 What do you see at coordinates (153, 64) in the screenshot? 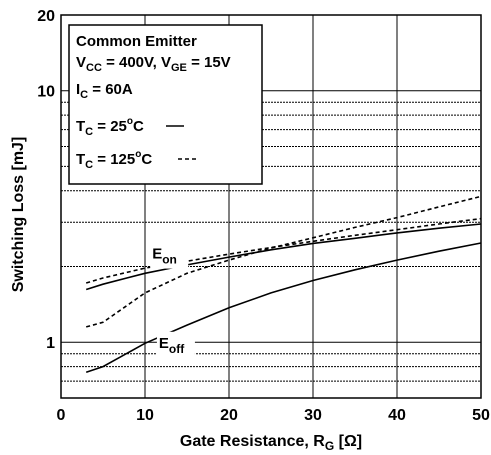
I see `legend-conditions-voltage: VCC​ = 400V, VGE​ = 15V` at bounding box center [153, 64].